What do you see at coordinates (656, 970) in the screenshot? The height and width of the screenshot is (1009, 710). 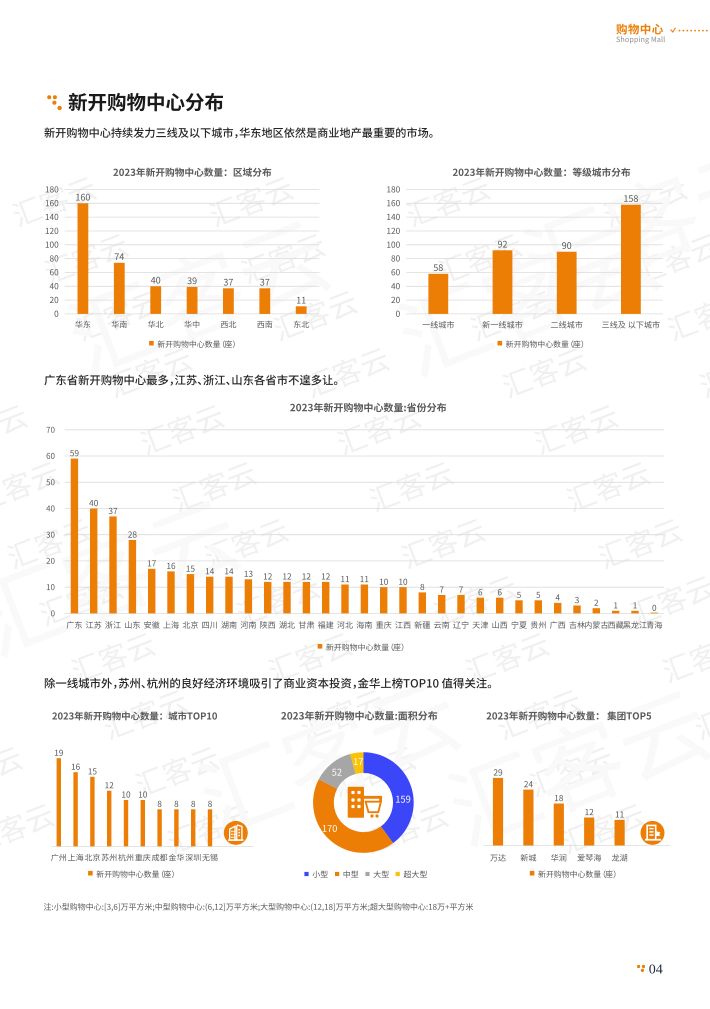 I see `svg-text: 04` at bounding box center [656, 970].